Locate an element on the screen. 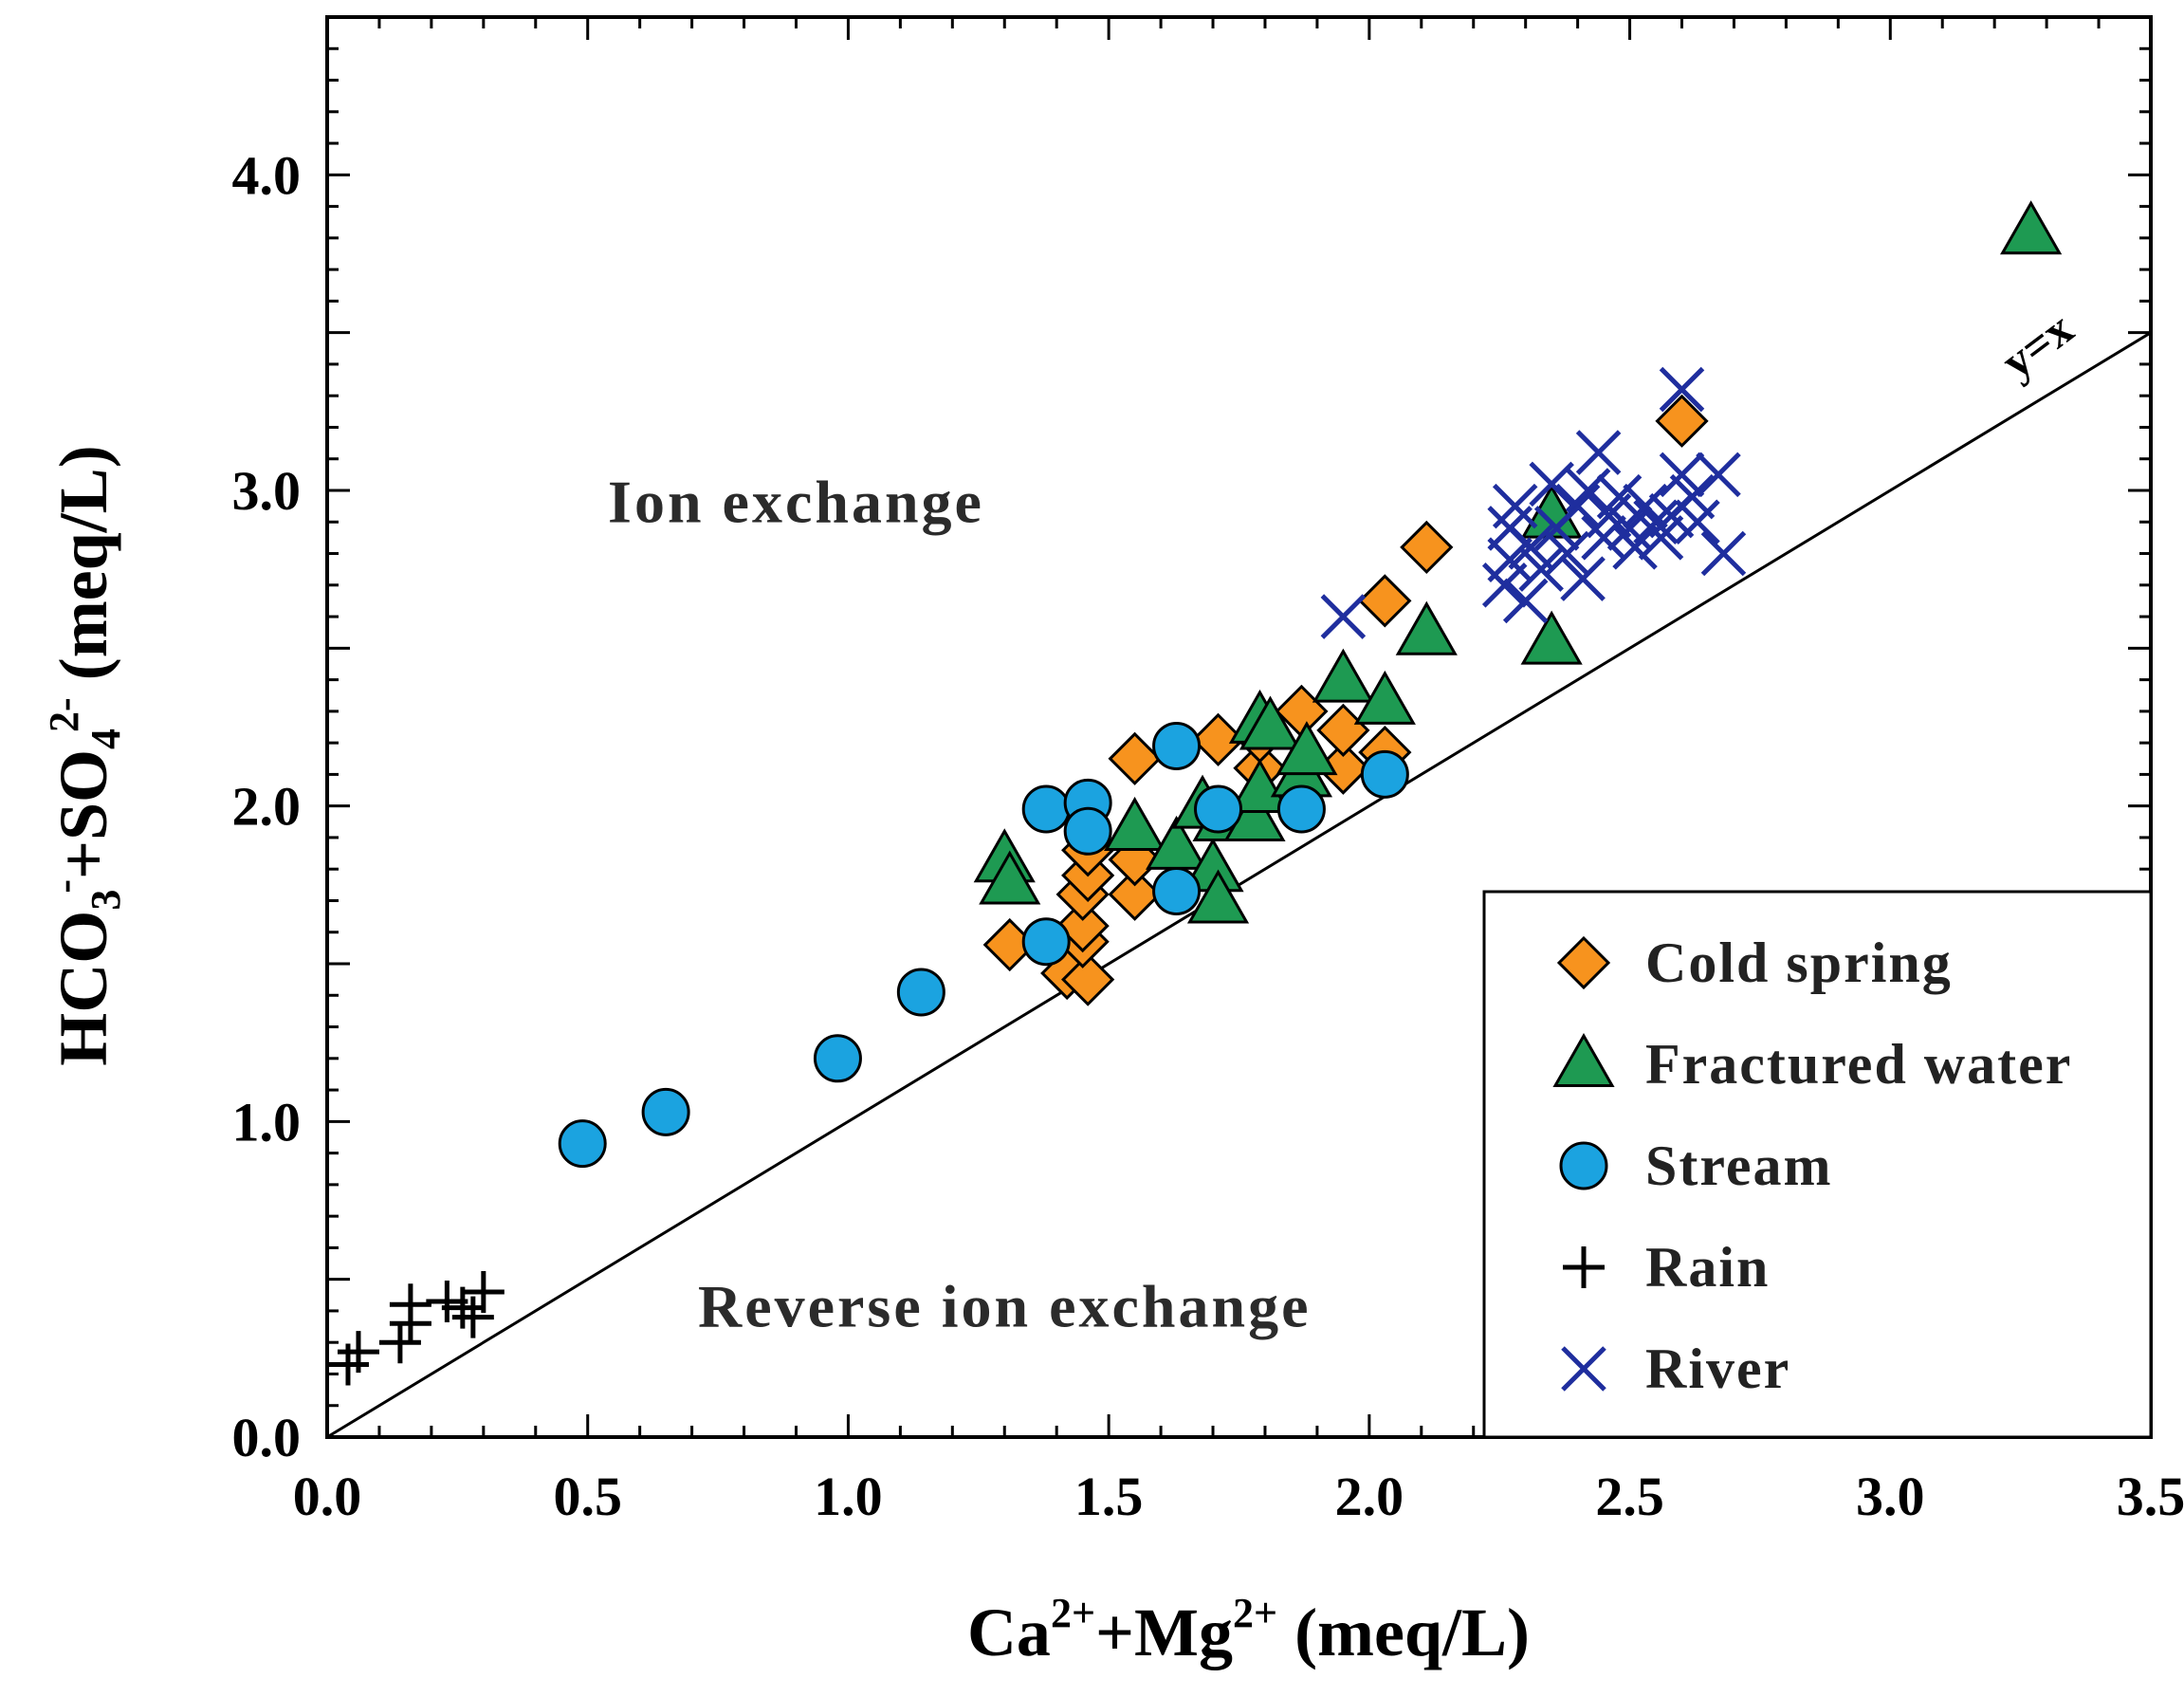 The image size is (2184, 1697). legend-label-rain: Rain is located at coordinates (1708, 1267).